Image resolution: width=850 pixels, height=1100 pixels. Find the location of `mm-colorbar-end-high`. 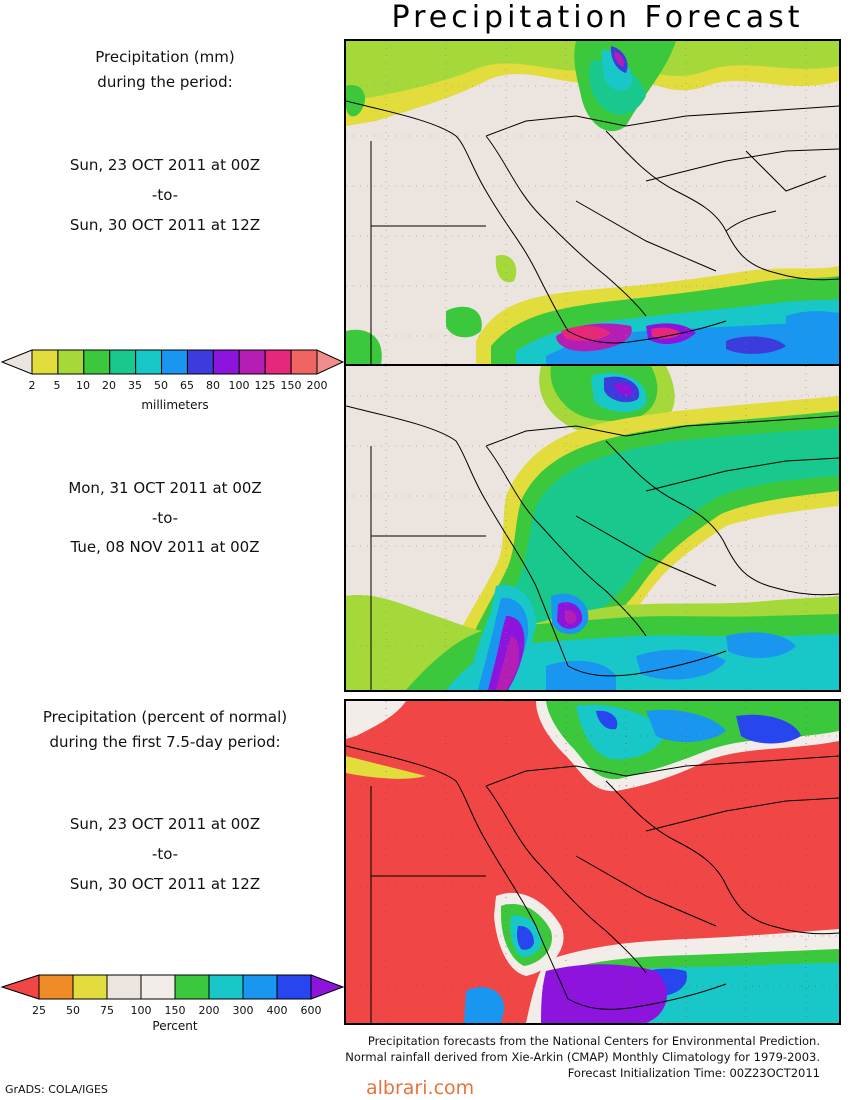

mm-colorbar-end-high is located at coordinates (330, 362).